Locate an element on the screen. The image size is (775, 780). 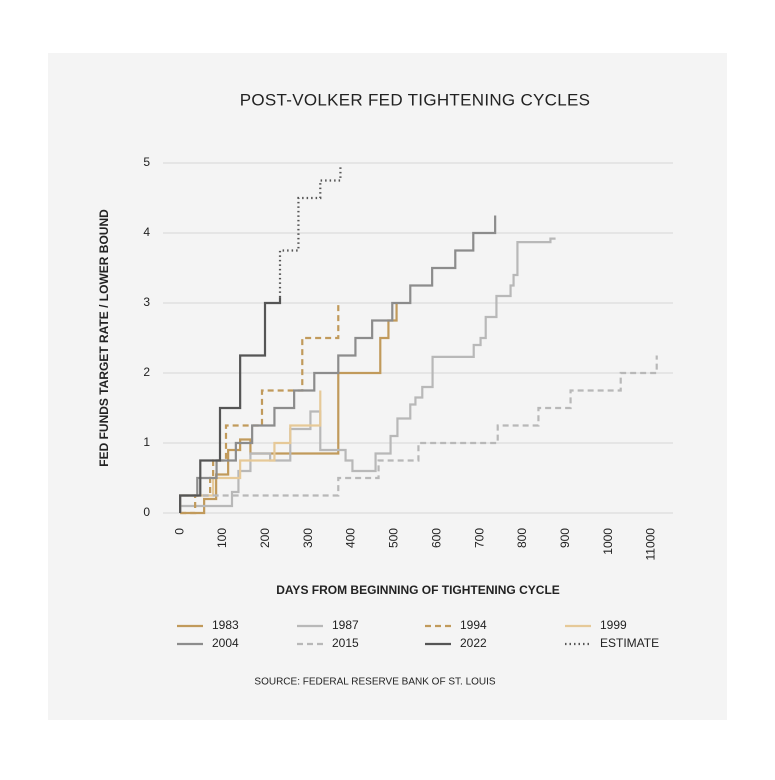
y-tick-label: 2 is located at coordinates (146, 372).